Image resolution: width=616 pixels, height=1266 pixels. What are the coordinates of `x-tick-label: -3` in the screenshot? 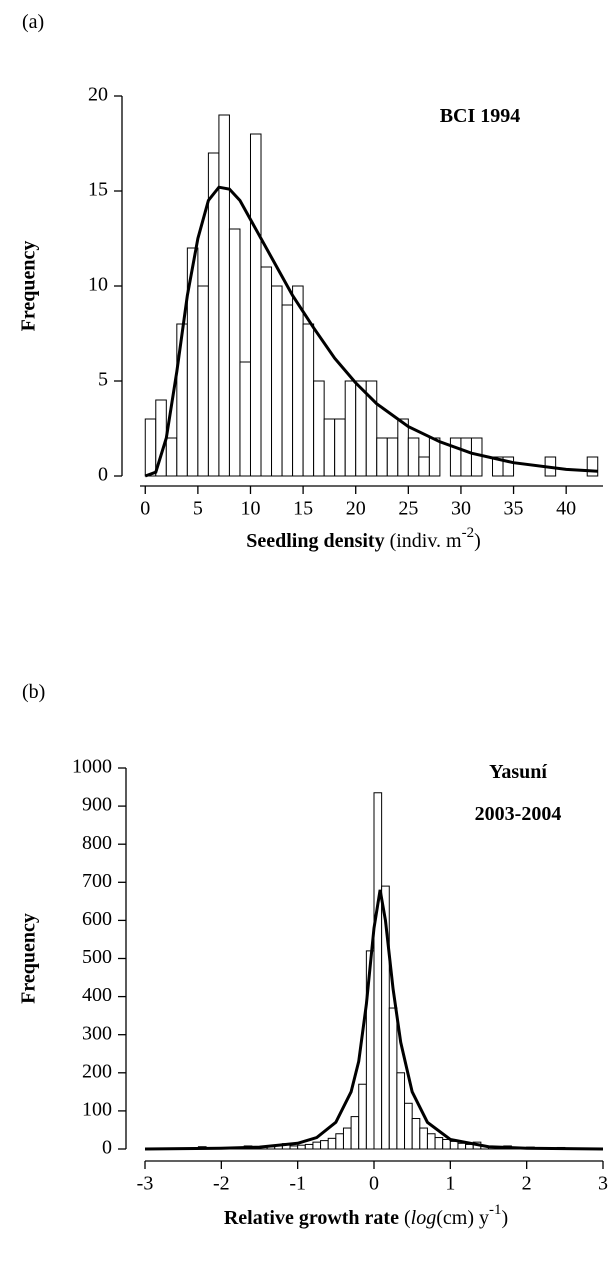 It's located at (145, 1184).